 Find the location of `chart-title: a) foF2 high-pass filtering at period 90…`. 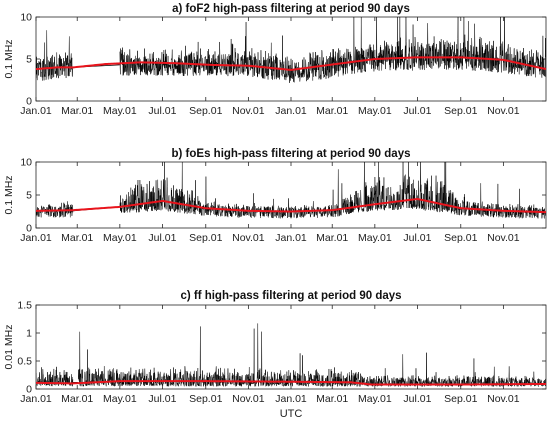

chart-title: a) foF2 high-pass filtering at period 90… is located at coordinates (291, 9).